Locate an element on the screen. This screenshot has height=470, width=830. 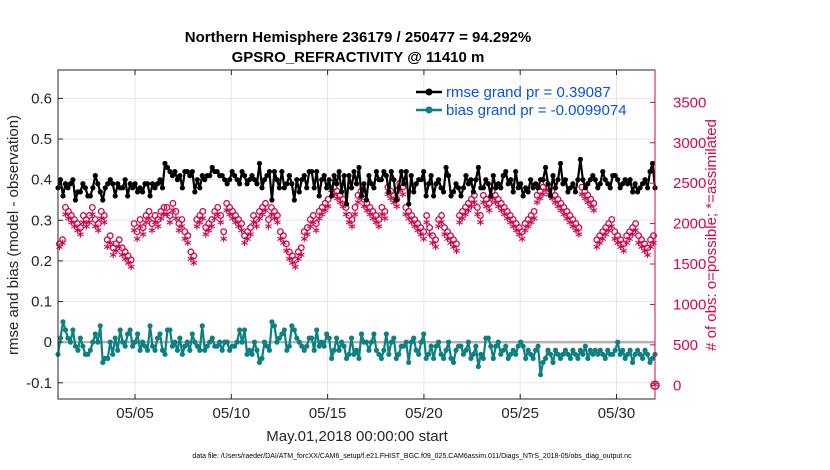
y-axis-right: 0 500 1000 1500 2000 2500 3000 3500 is located at coordinates (678, 244).